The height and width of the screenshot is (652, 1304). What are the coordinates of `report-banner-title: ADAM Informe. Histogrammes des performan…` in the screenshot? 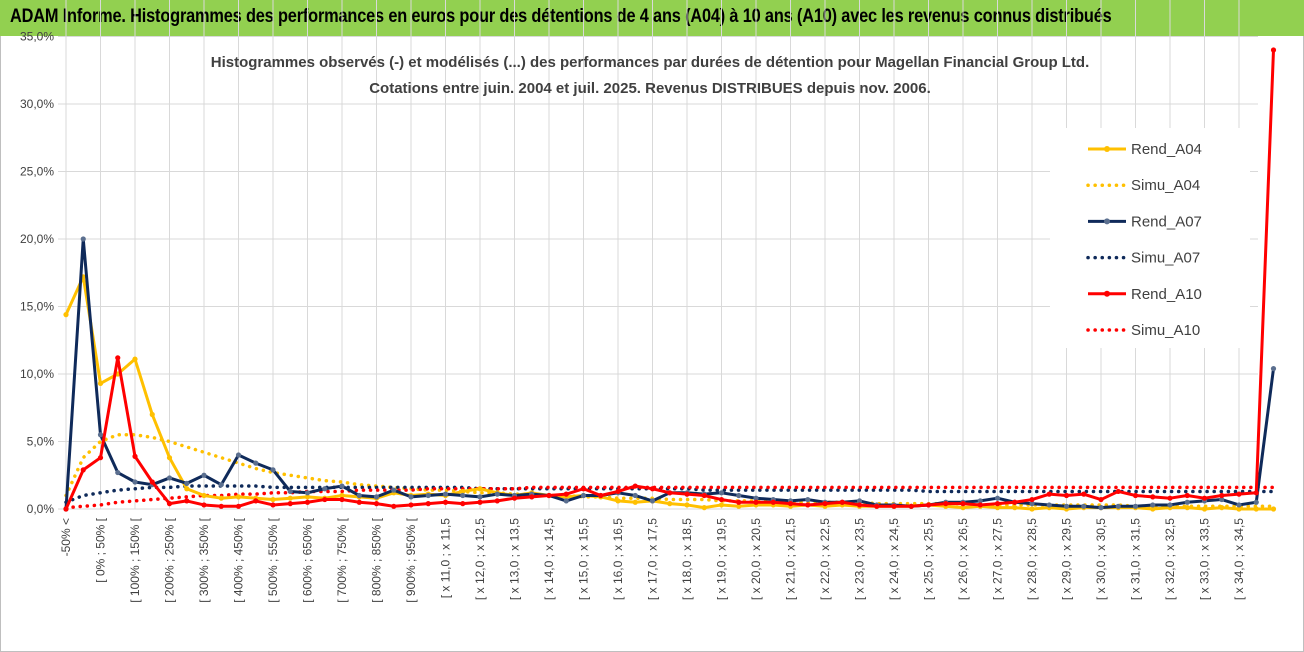 It's located at (561, 16).